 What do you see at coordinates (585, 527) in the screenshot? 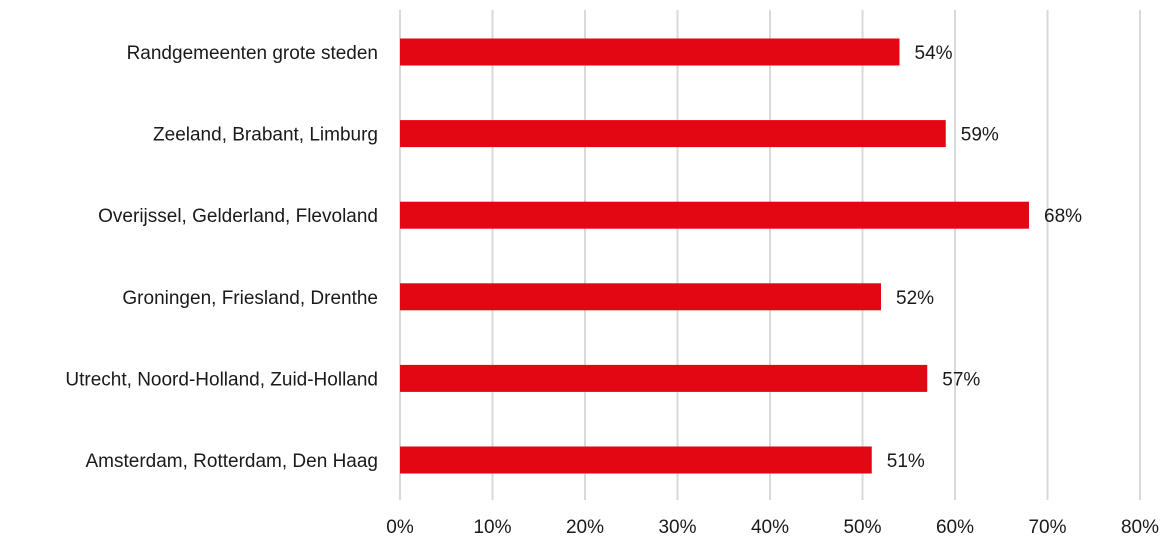
I see `x-tick-label: 20%` at bounding box center [585, 527].